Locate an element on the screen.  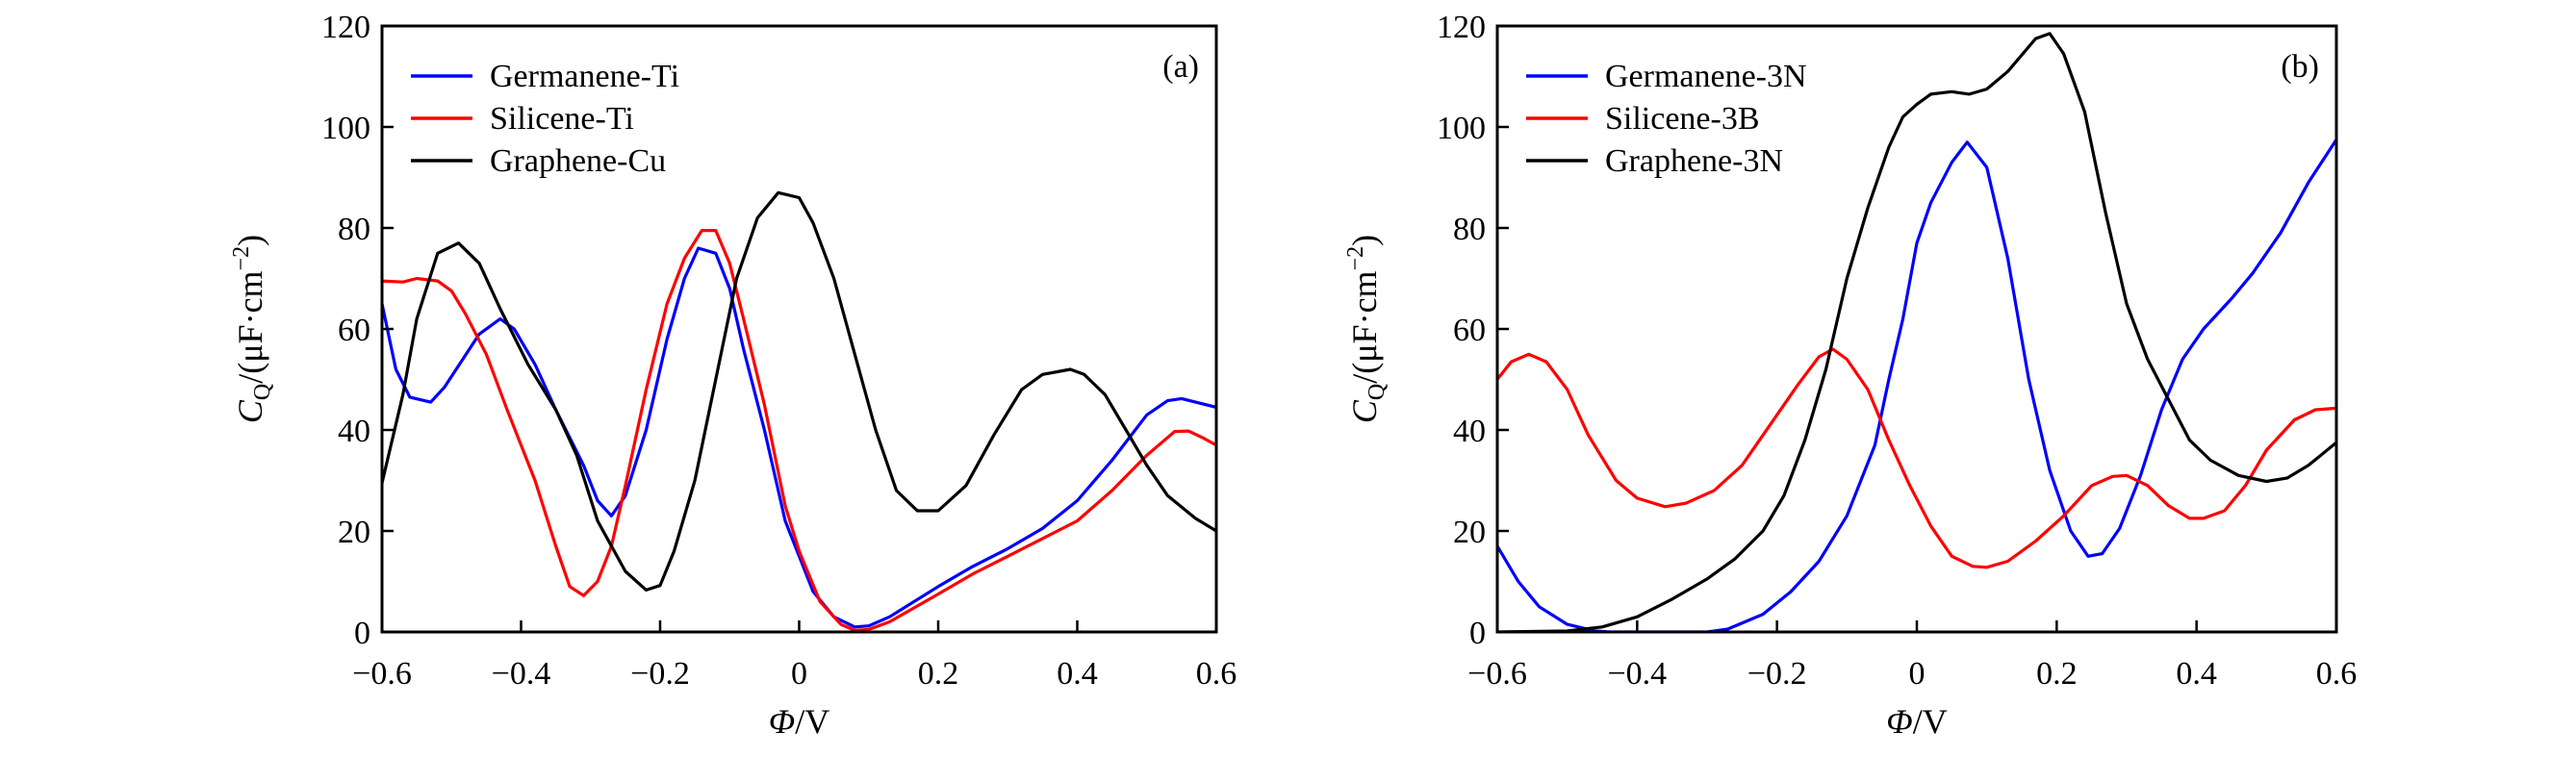
legend-label: Germanene-3N is located at coordinates (1706, 76).